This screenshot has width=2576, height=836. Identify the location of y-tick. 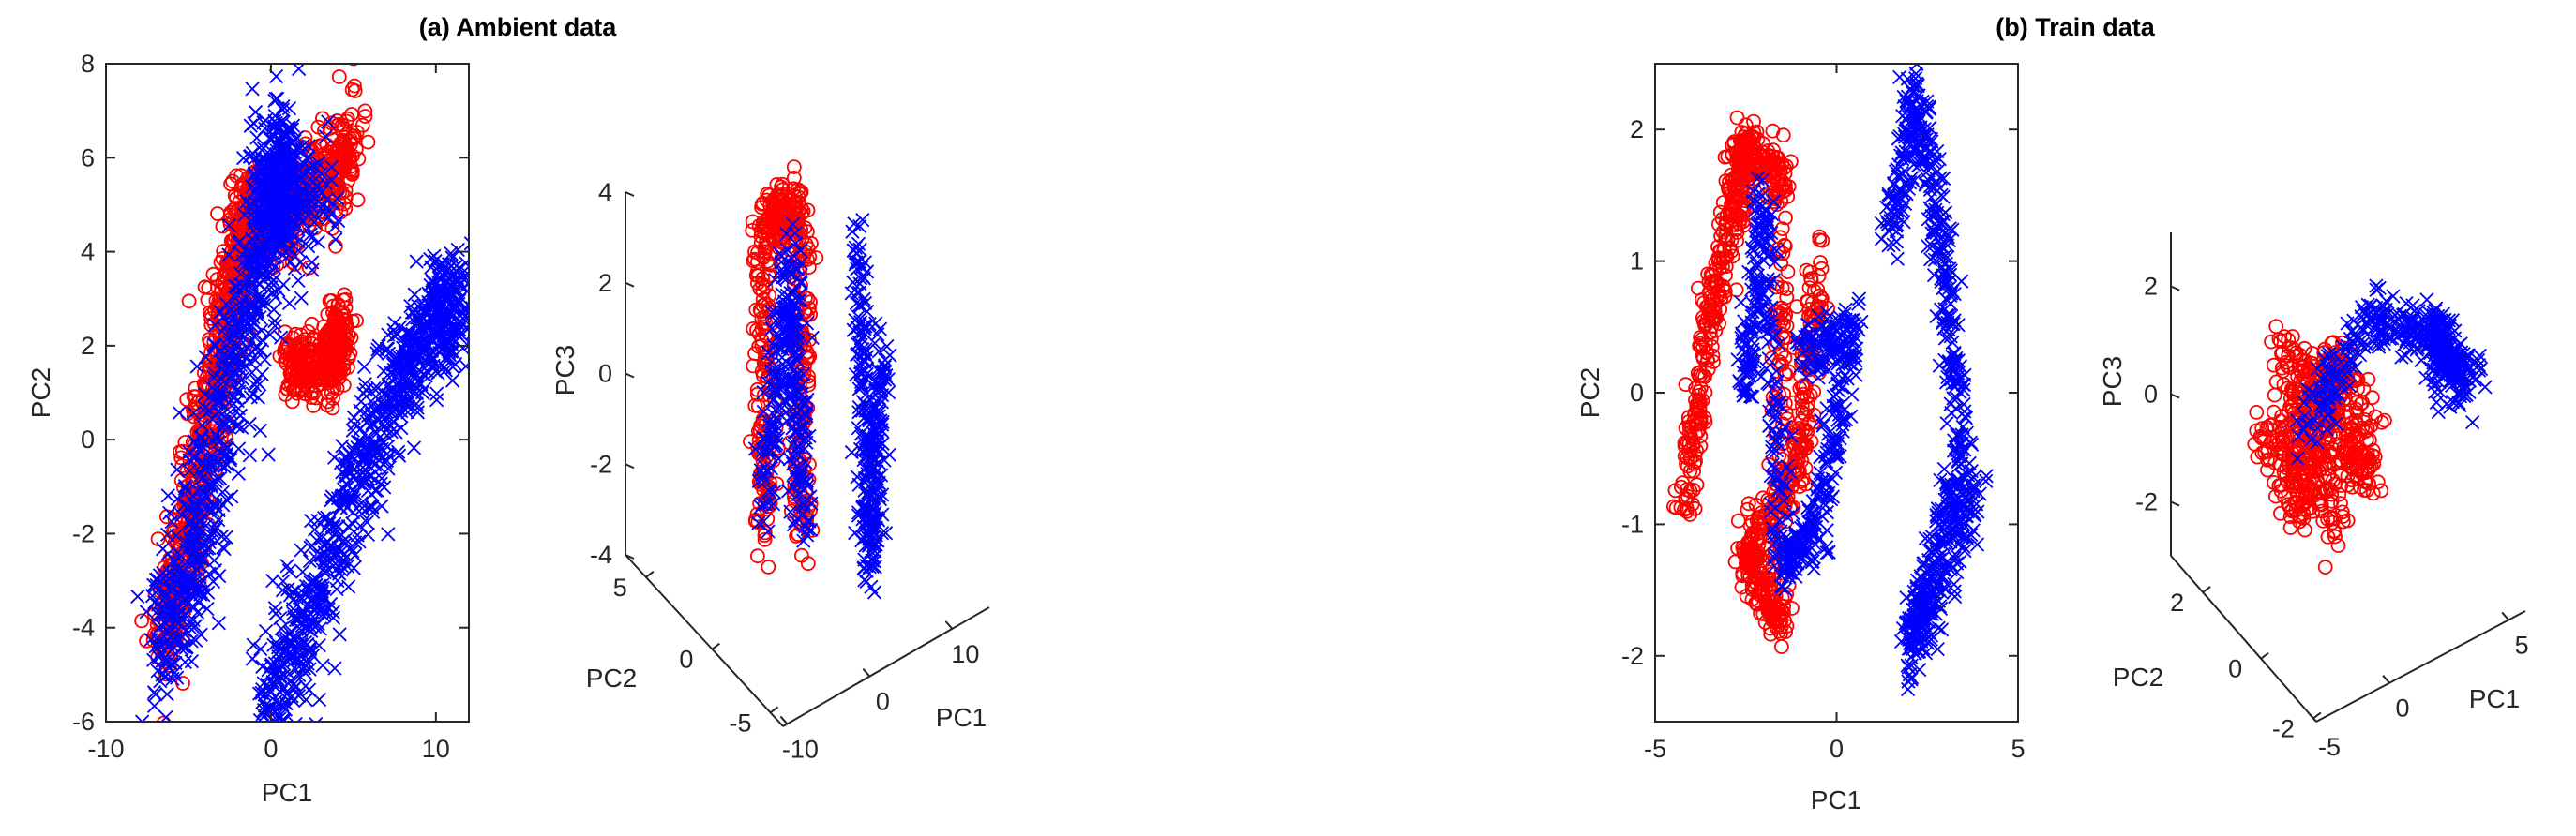
(650, 574).